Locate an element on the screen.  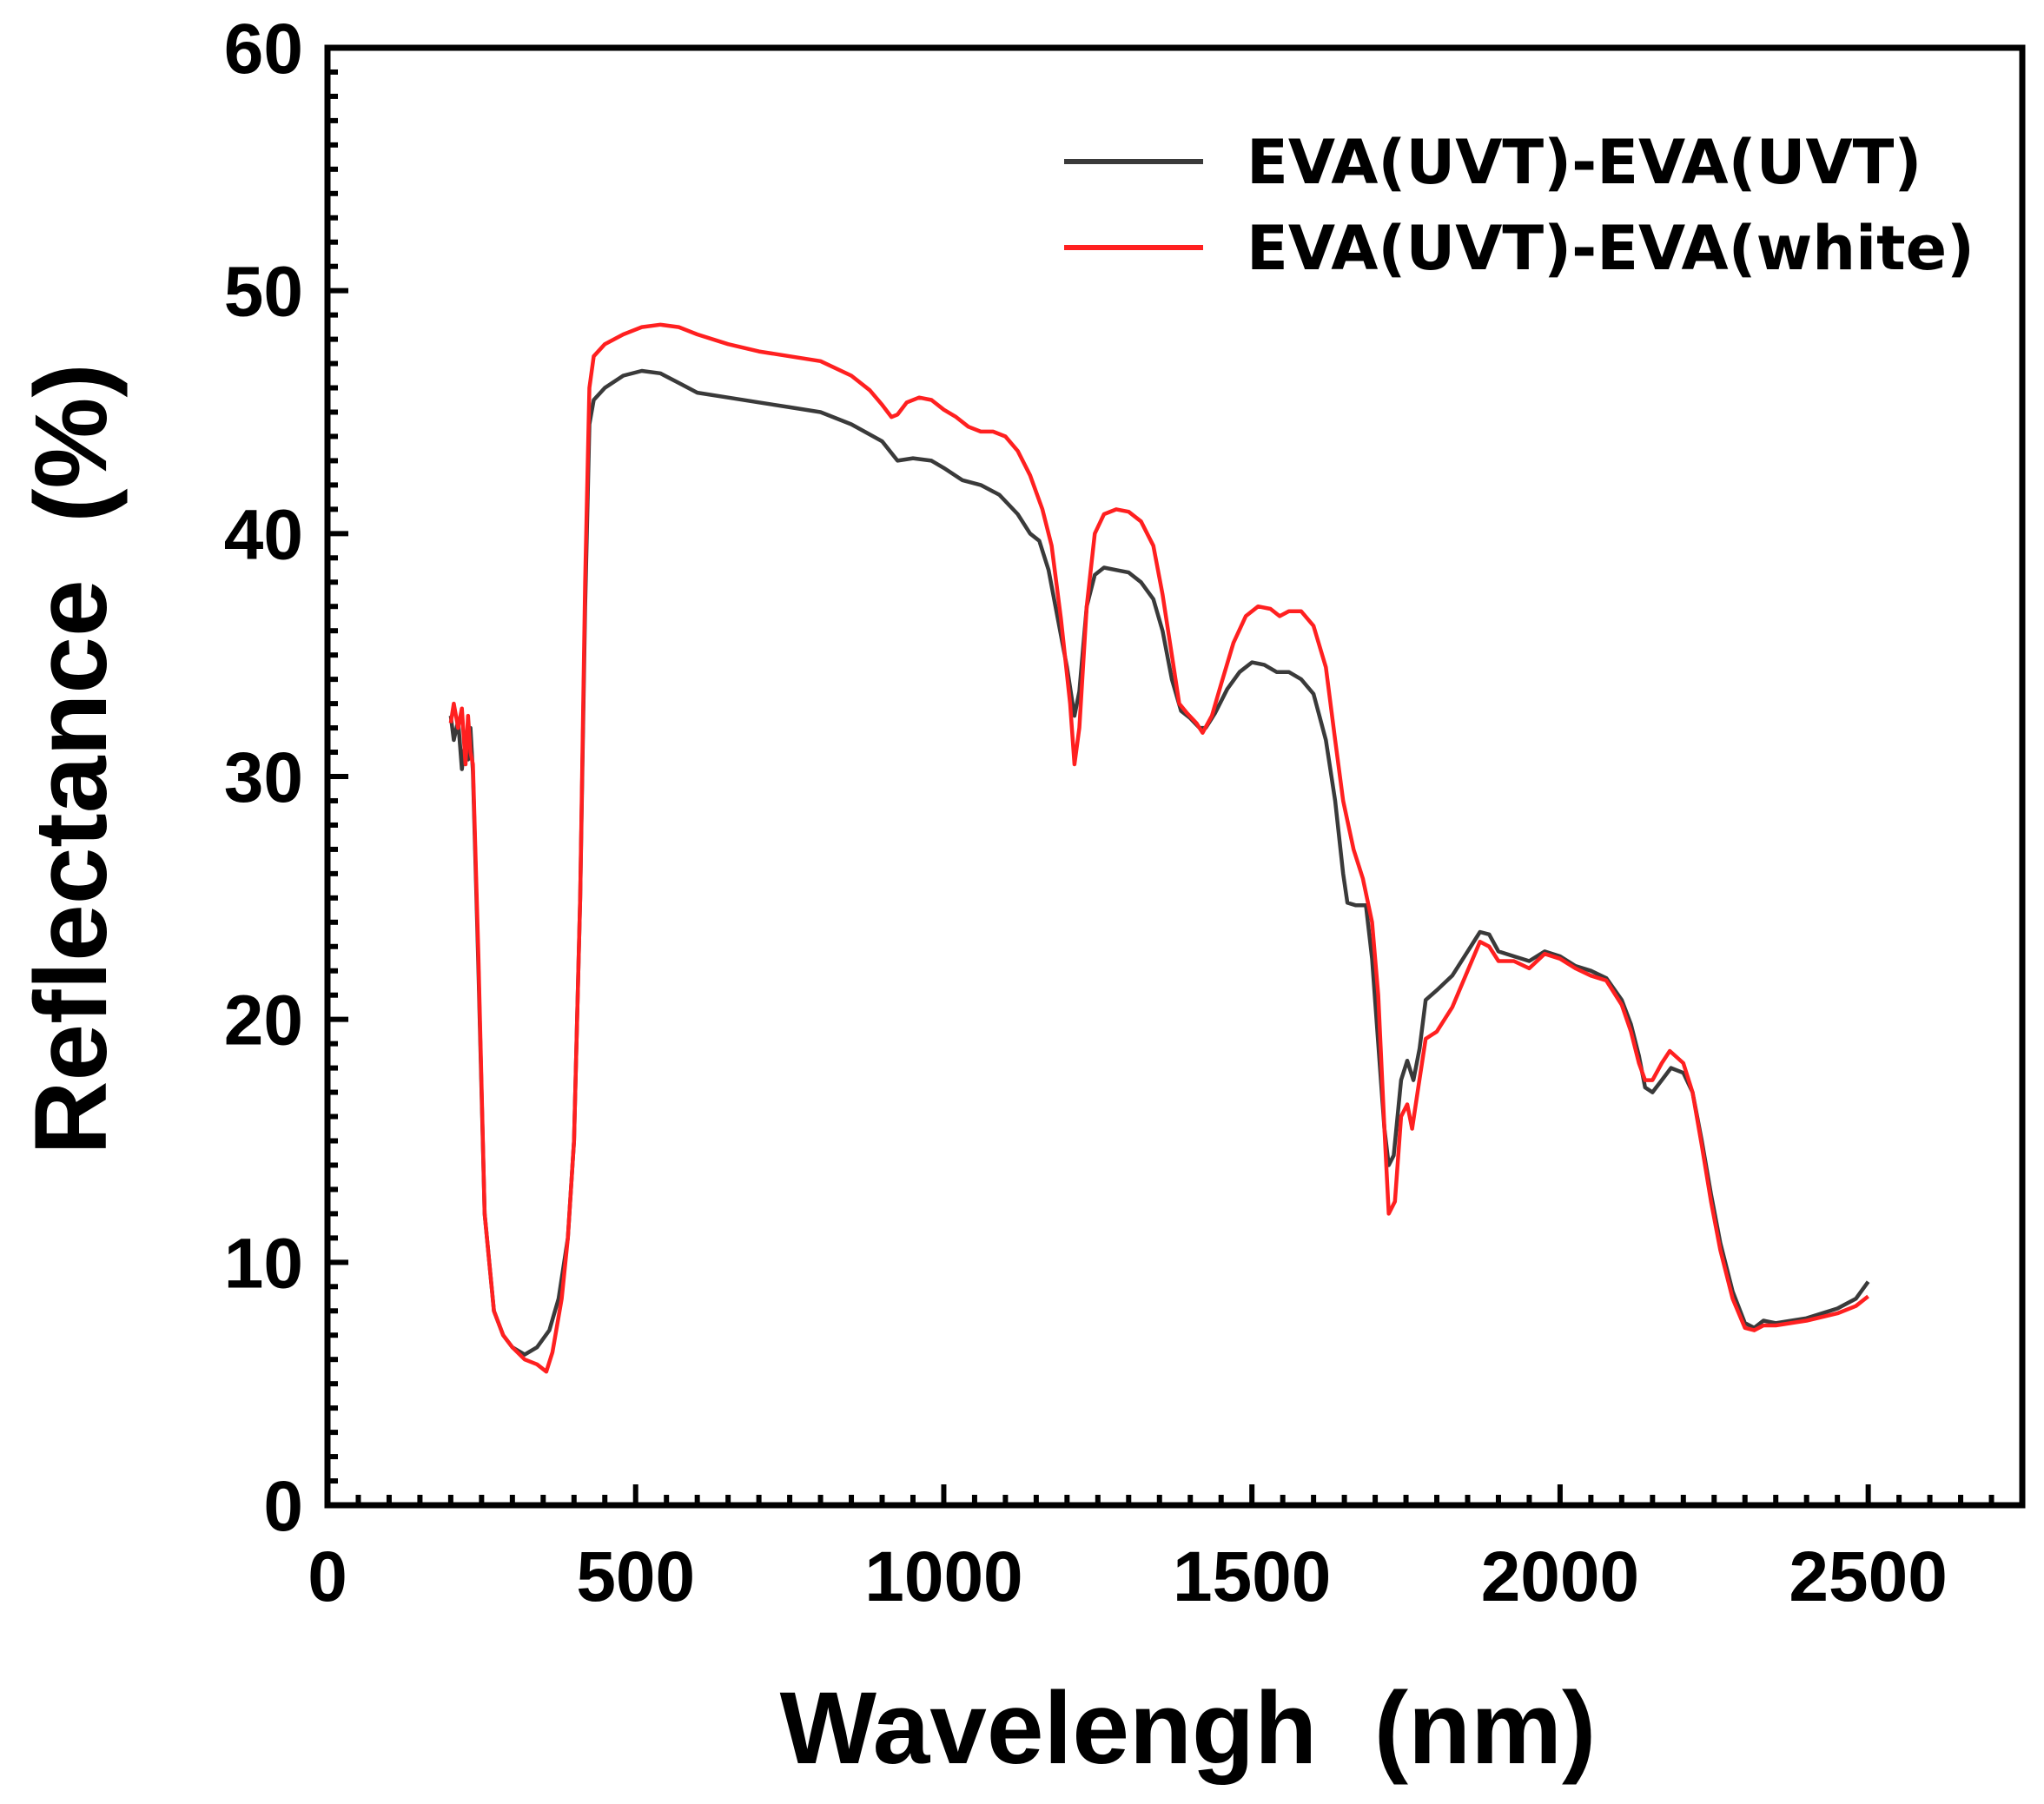
x-axis-title: Wavelengh (nm) is located at coordinates (1188, 1728).